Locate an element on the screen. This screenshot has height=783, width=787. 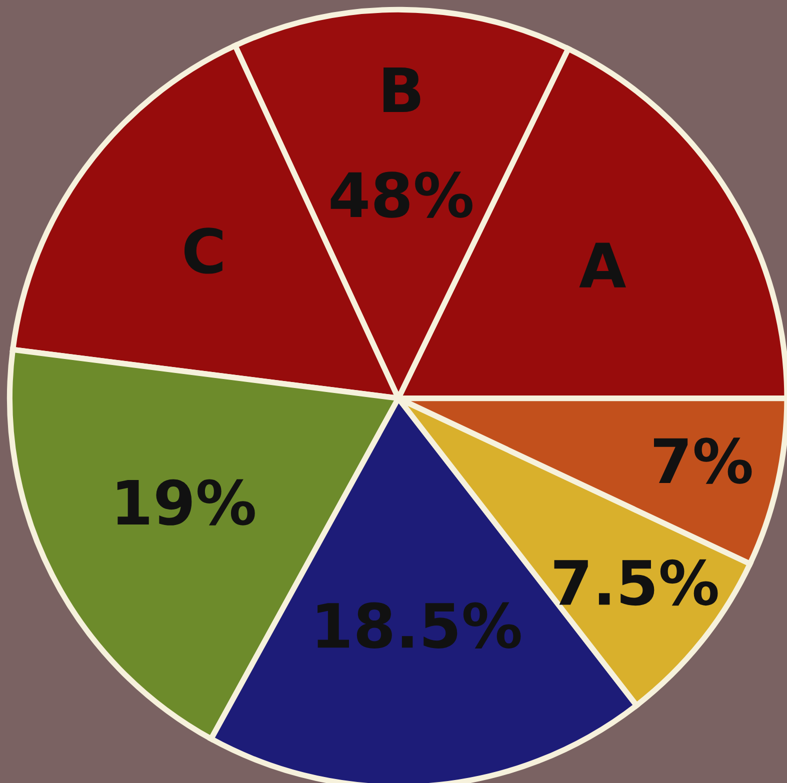
slice-label: C is located at coordinates (203, 251).